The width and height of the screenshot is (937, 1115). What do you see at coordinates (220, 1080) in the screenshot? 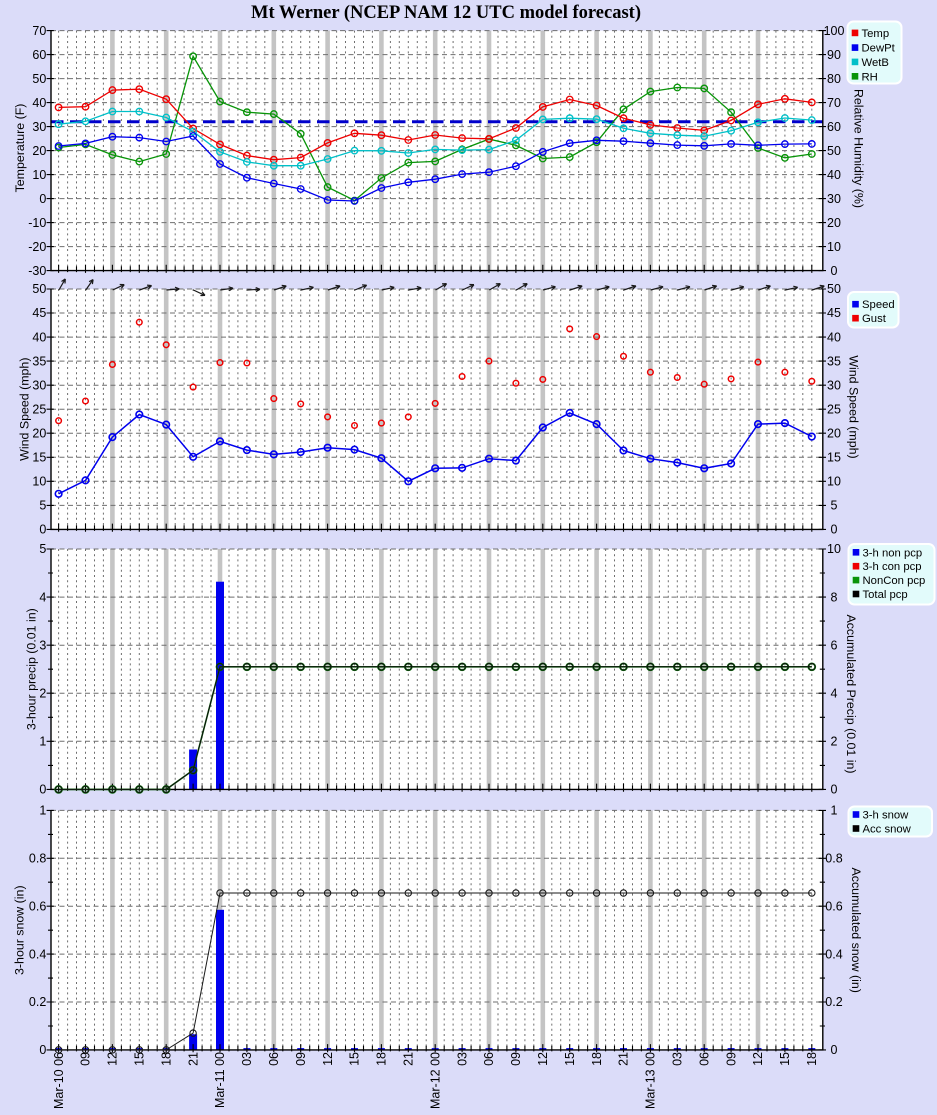
I see `svg-text: Mar-11 00` at bounding box center [220, 1080].